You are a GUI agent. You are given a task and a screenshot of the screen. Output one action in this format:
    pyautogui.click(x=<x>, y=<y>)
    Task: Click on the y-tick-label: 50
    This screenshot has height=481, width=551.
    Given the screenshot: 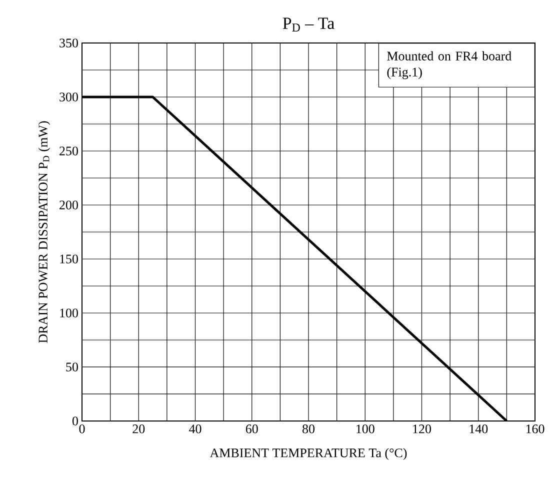 What is the action you would take?
    pyautogui.click(x=72, y=367)
    